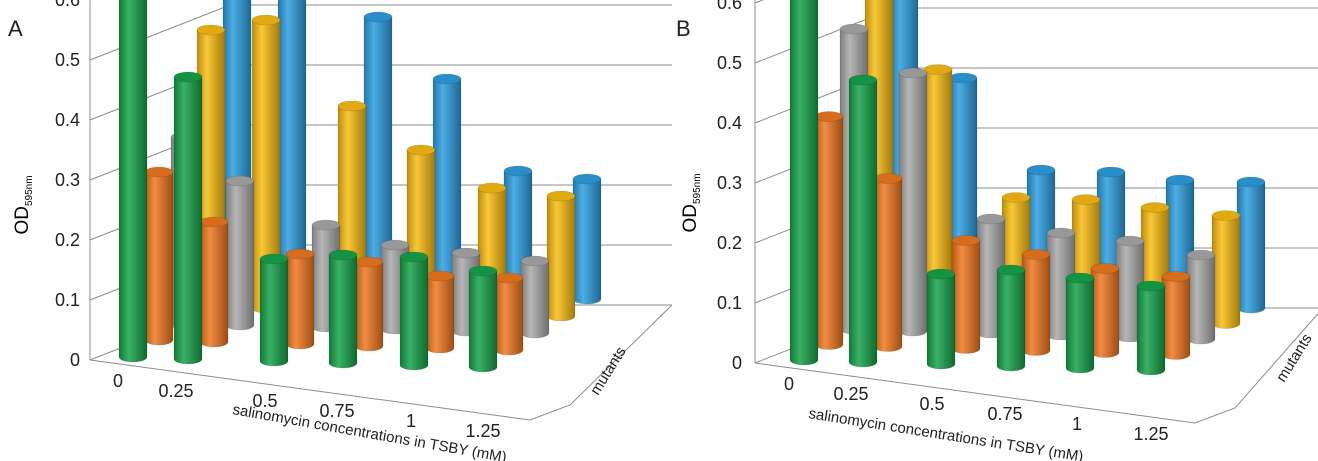  Describe the element at coordinates (608, 371) in the screenshot. I see `depth-axis-title: mutants` at that location.